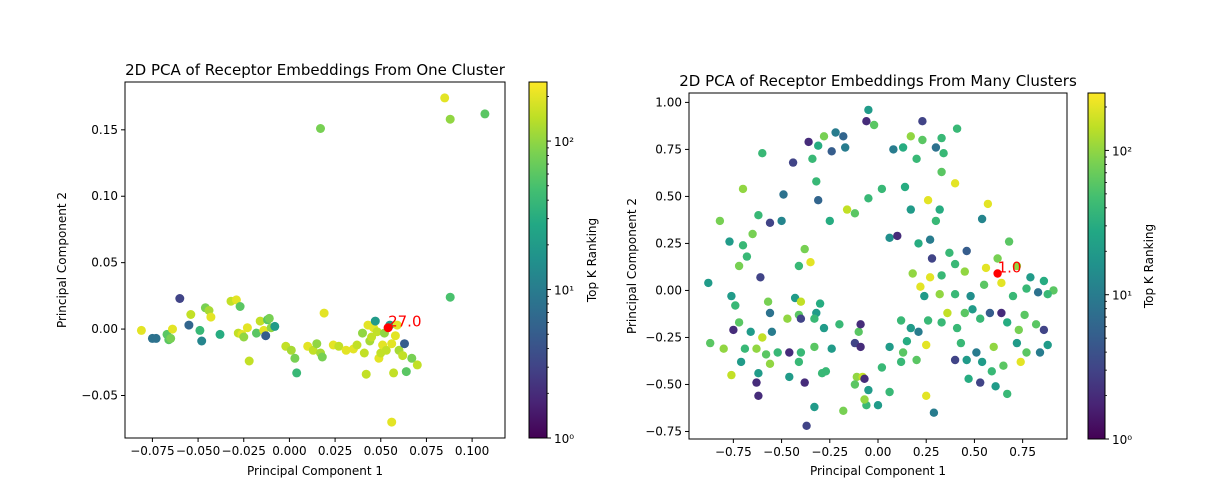 This screenshot has height=492, width=1206. I want to click on y-tick-label: 0.00, so click(668, 290).